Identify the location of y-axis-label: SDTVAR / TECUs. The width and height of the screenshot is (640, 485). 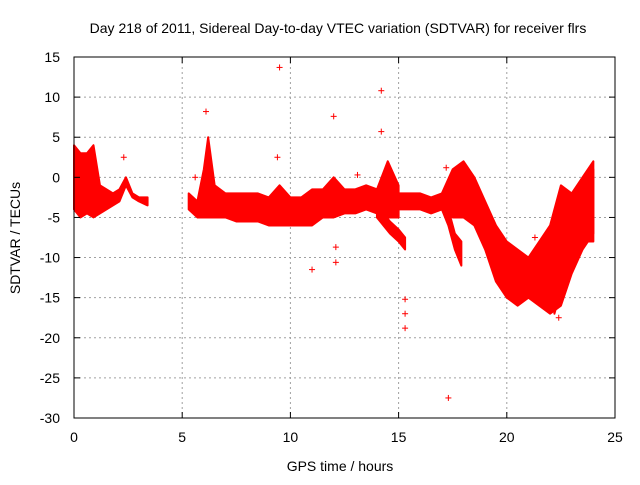
(15, 238).